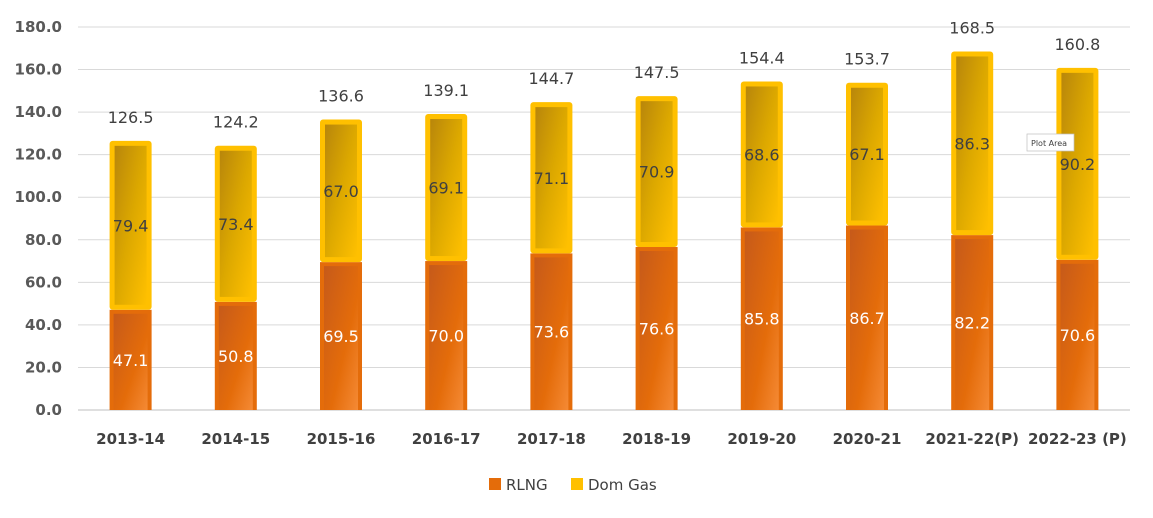  What do you see at coordinates (1077, 439) in the screenshot?
I see `x-tick-label: 2022-23 (P)` at bounding box center [1077, 439].